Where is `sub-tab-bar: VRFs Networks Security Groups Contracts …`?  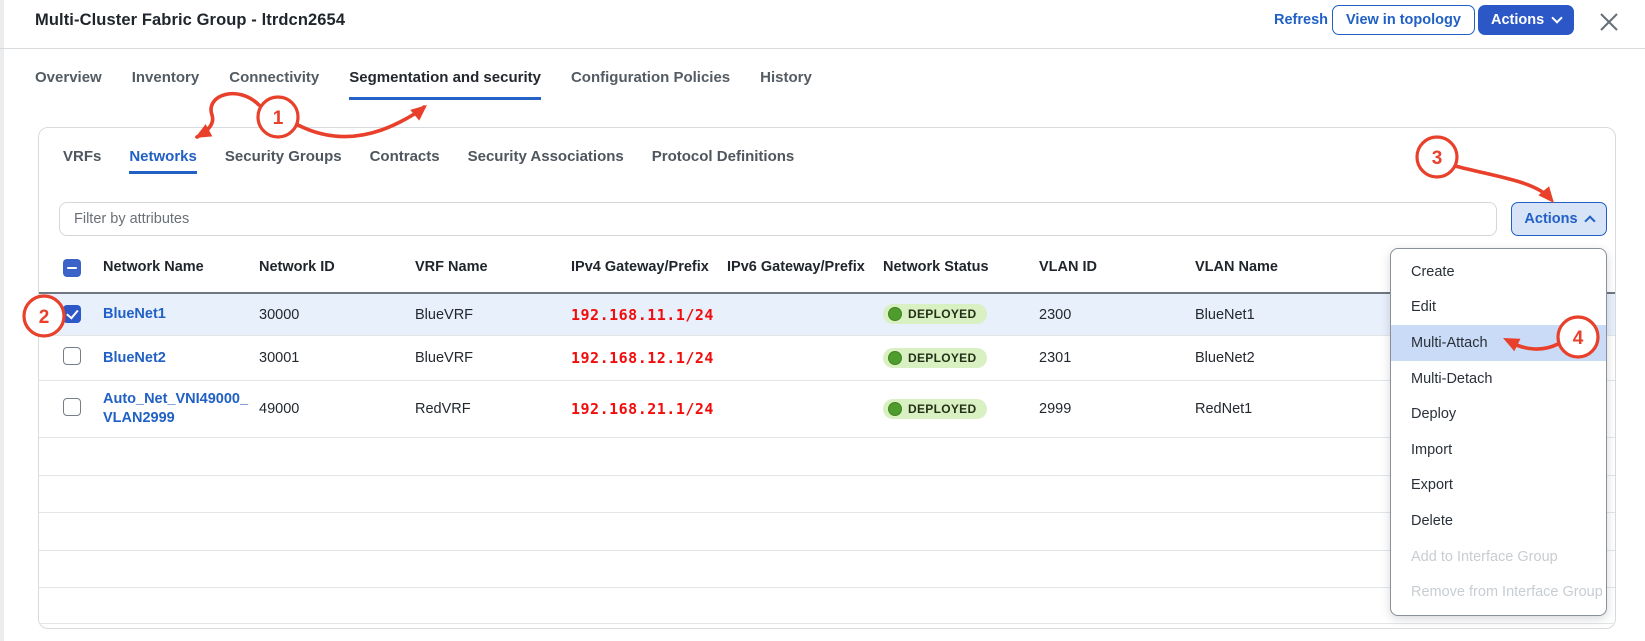 sub-tab-bar: VRFs Networks Security Groups Contracts … is located at coordinates (428, 161).